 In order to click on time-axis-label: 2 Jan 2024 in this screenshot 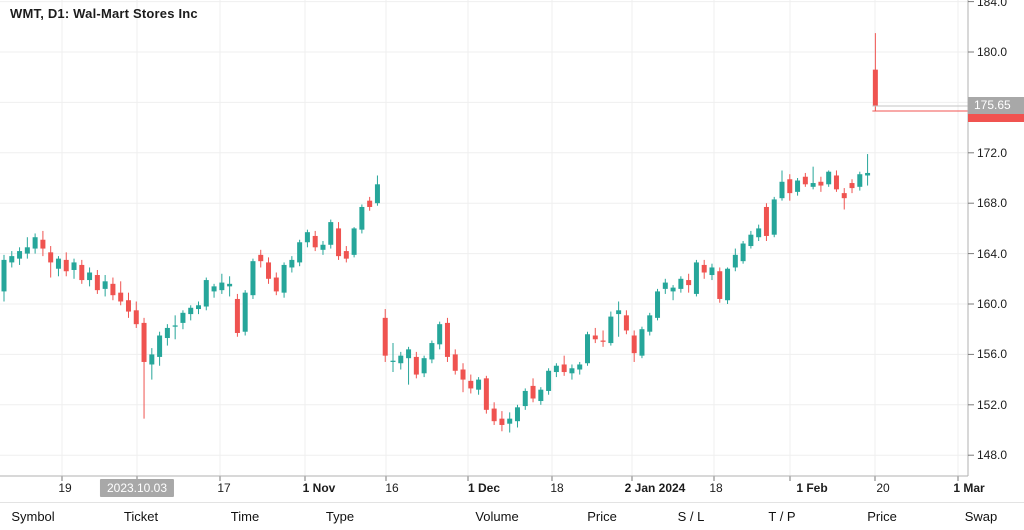, I will do `click(655, 488)`.